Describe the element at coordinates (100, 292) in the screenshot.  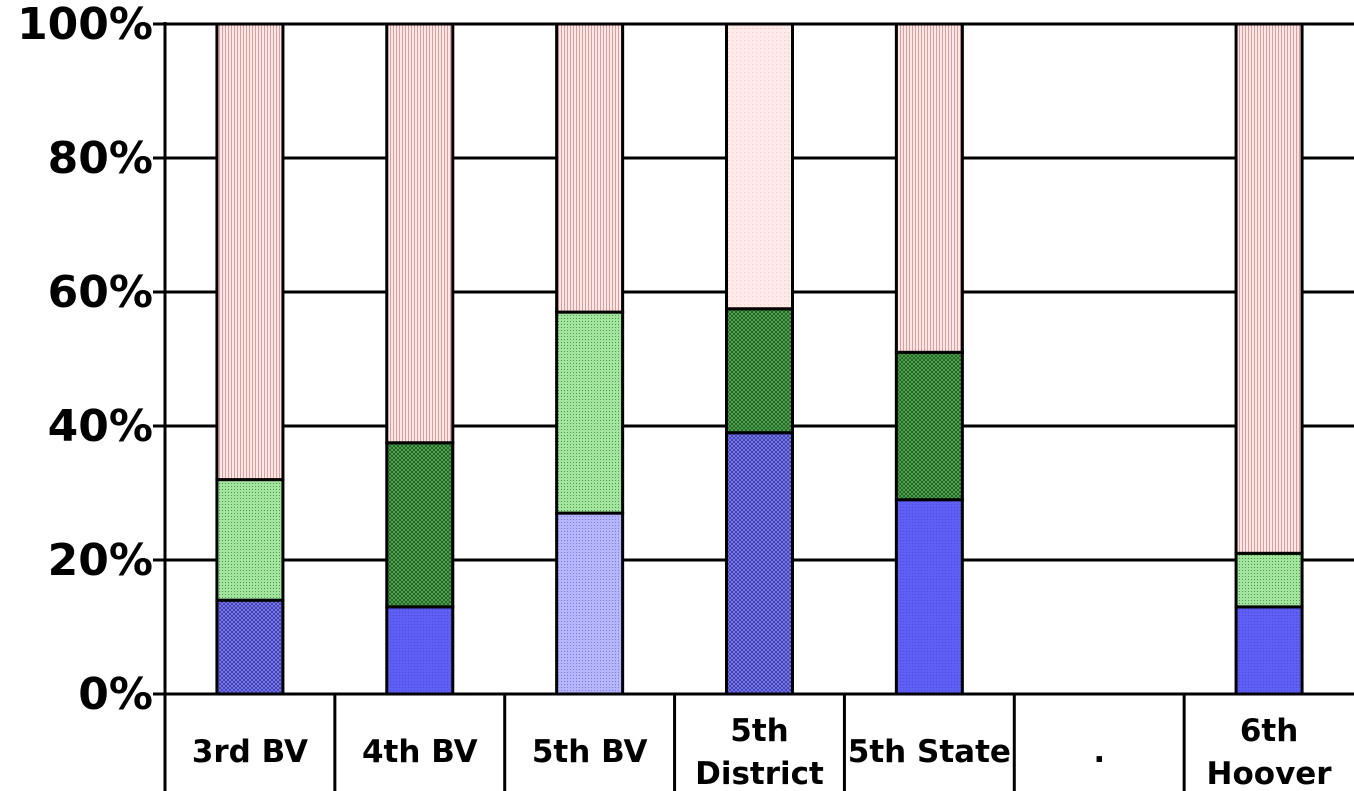
I see `y-tick-label: 60%` at that location.